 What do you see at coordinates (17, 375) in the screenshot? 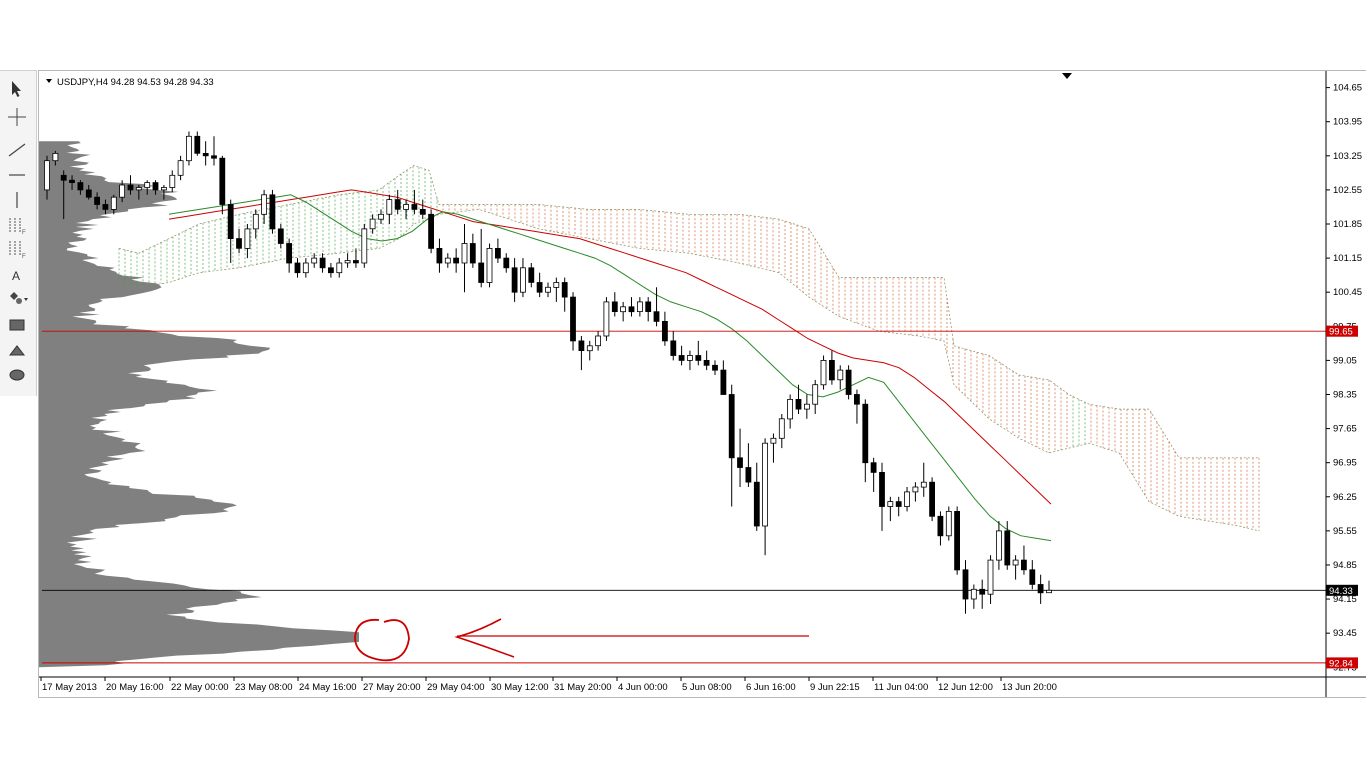
I see `ellipse-tool-icon` at bounding box center [17, 375].